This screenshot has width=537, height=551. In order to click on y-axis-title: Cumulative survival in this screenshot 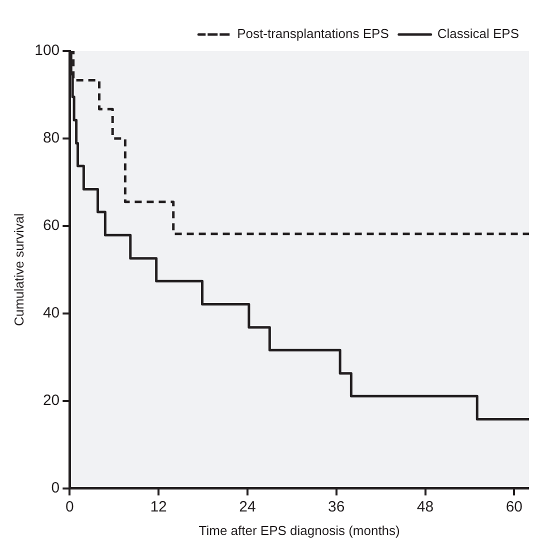, I will do `click(18, 269)`.